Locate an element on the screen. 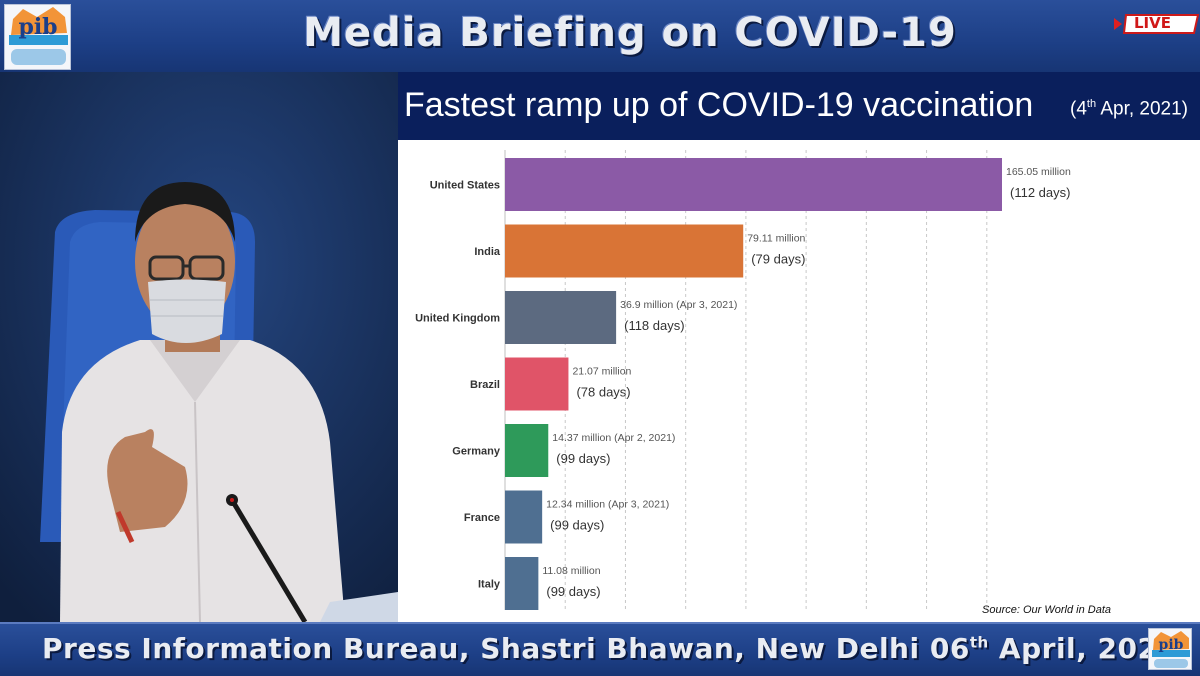 This screenshot has height=676, width=1200. value-label-france: 12.34 million (Apr 3, 2021) is located at coordinates (607, 505).